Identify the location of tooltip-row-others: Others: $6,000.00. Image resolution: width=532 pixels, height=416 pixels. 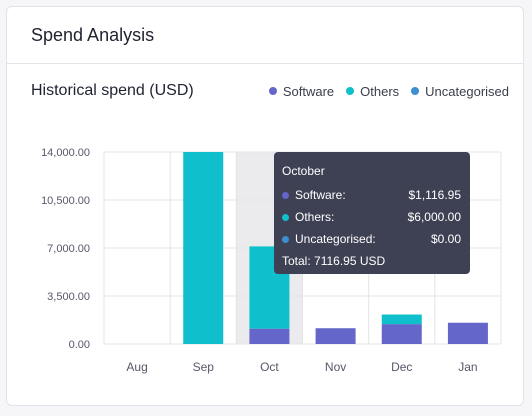
(371, 217).